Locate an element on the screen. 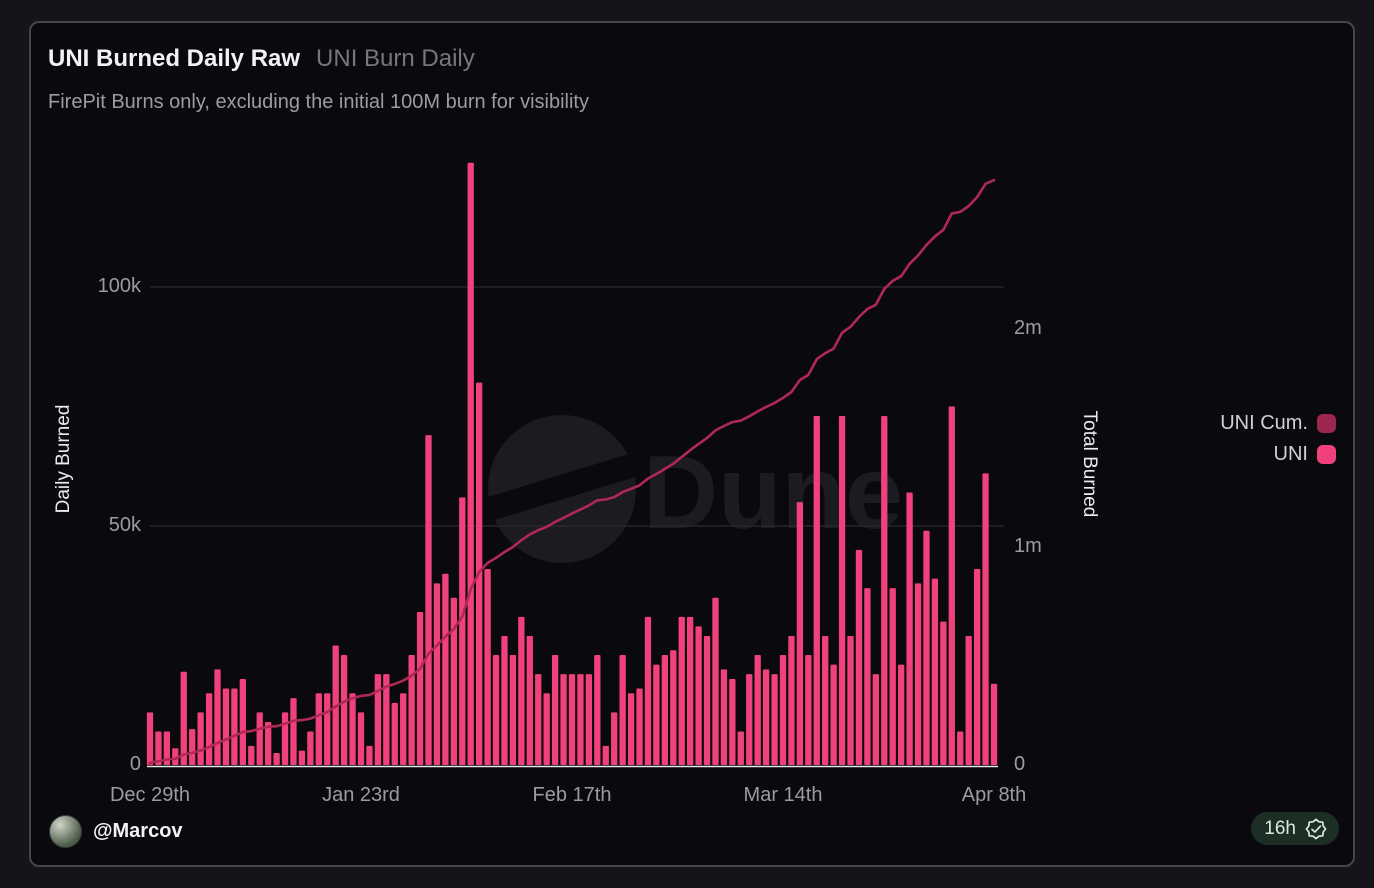  legend-label-uni-cum: UNI Cum. is located at coordinates (1264, 423).